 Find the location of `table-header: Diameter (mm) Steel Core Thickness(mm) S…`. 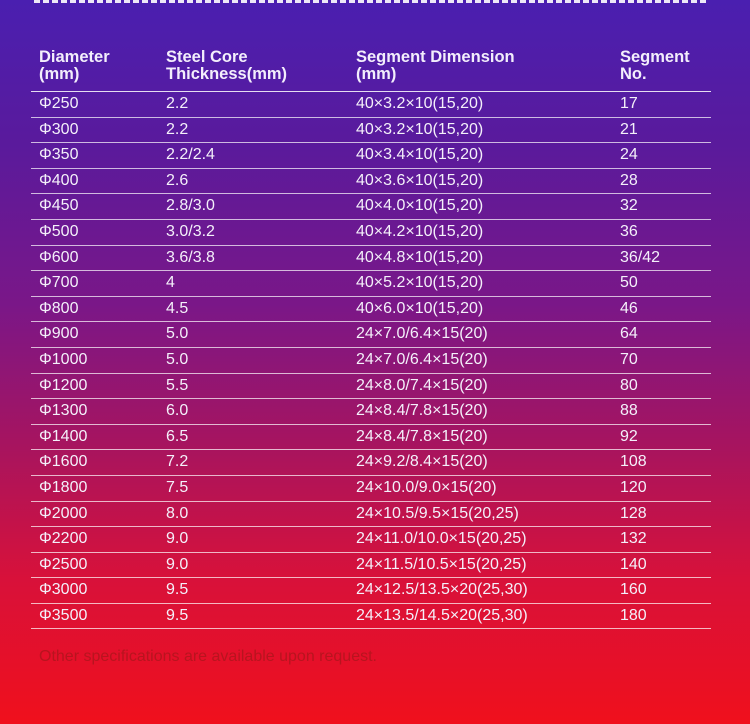

table-header: Diameter (mm) Steel Core Thickness(mm) S… is located at coordinates (371, 68).